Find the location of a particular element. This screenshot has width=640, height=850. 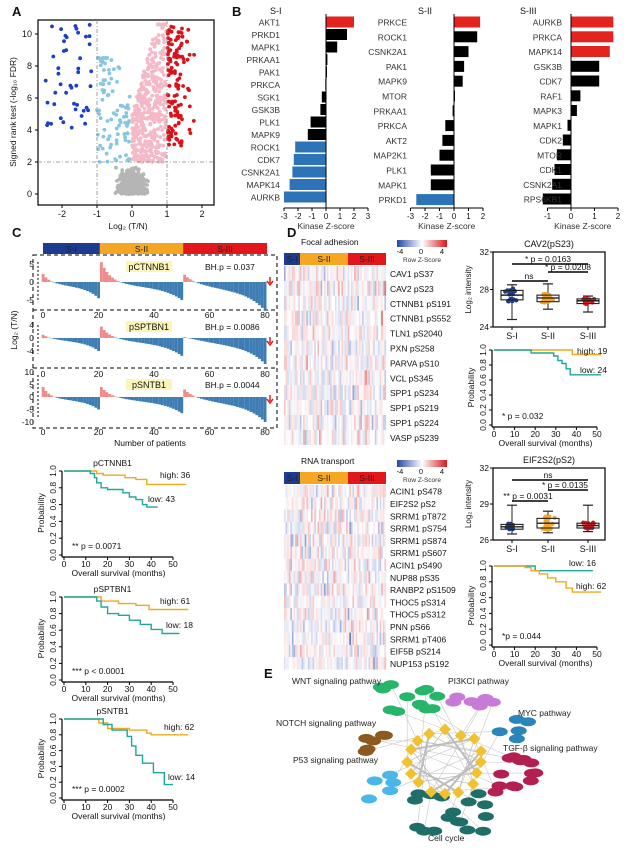

kinase-label: MAPK3 is located at coordinates (547, 111).